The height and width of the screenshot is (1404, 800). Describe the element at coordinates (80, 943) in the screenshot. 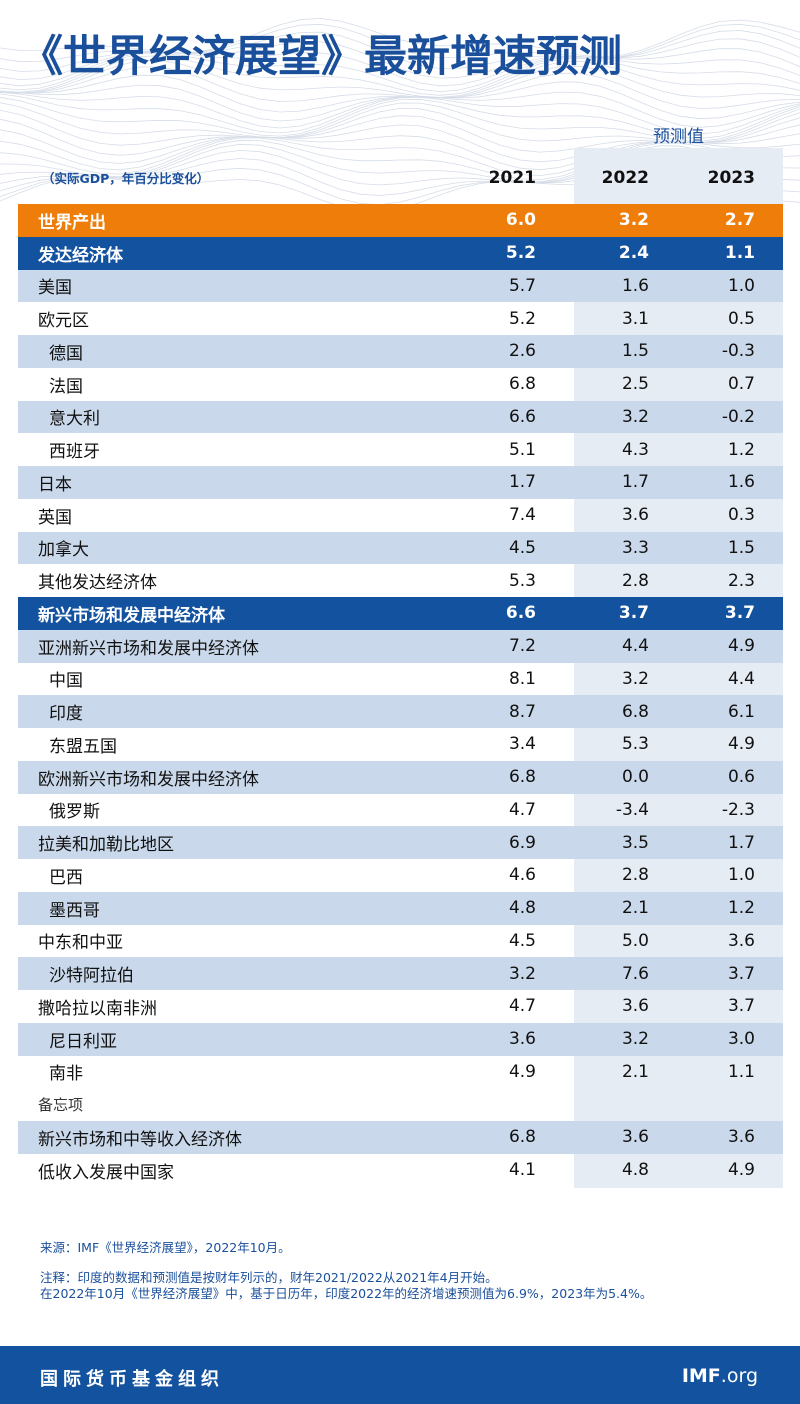

I see `row-label: 中东和中亚` at that location.